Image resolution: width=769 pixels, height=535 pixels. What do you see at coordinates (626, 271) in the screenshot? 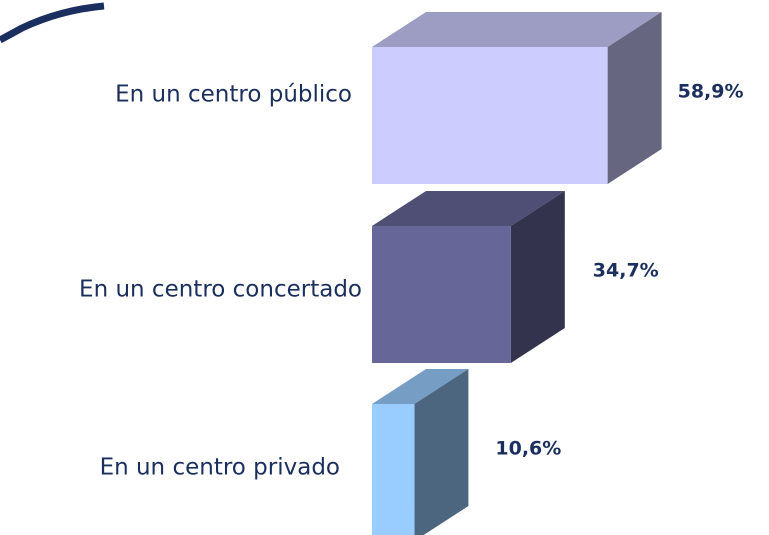
I see `value-label: 34,7%` at bounding box center [626, 271].